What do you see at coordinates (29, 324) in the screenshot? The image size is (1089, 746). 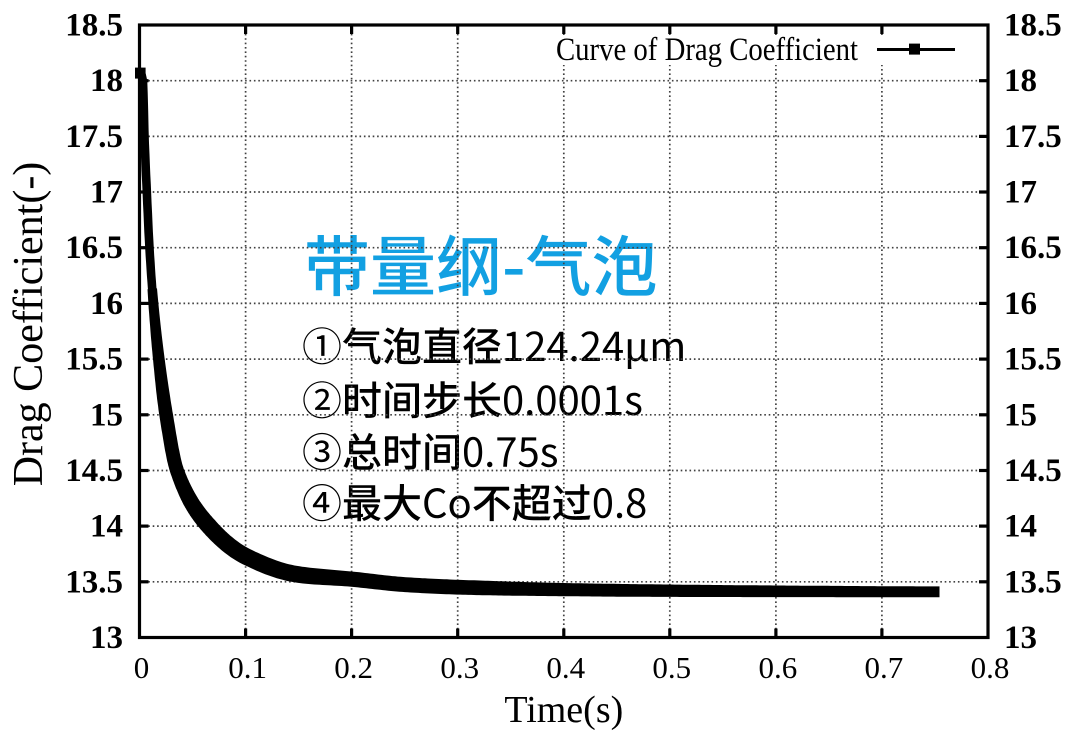 I see `svg-text: Drag Coefficient(-)` at bounding box center [29, 324].